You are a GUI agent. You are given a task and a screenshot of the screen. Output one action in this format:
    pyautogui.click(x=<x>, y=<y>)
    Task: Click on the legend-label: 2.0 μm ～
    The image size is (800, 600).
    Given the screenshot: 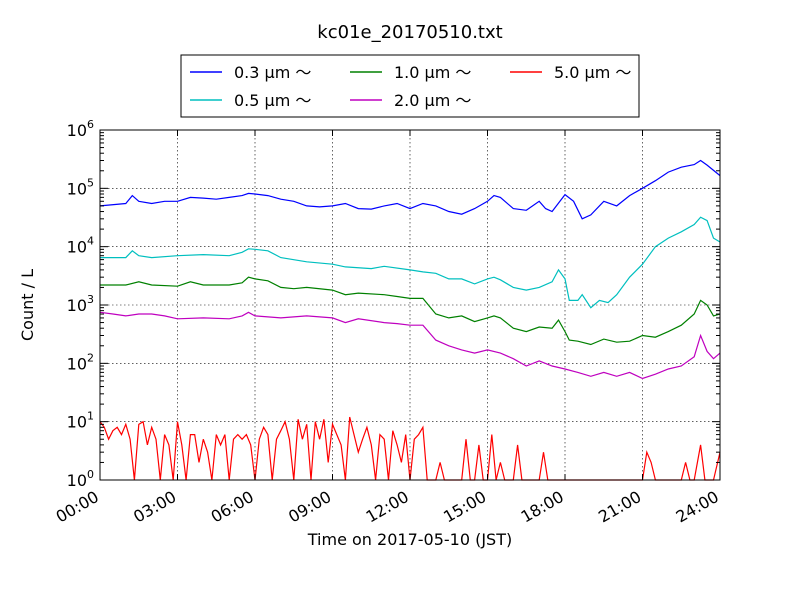 What is the action you would take?
    pyautogui.click(x=432, y=100)
    